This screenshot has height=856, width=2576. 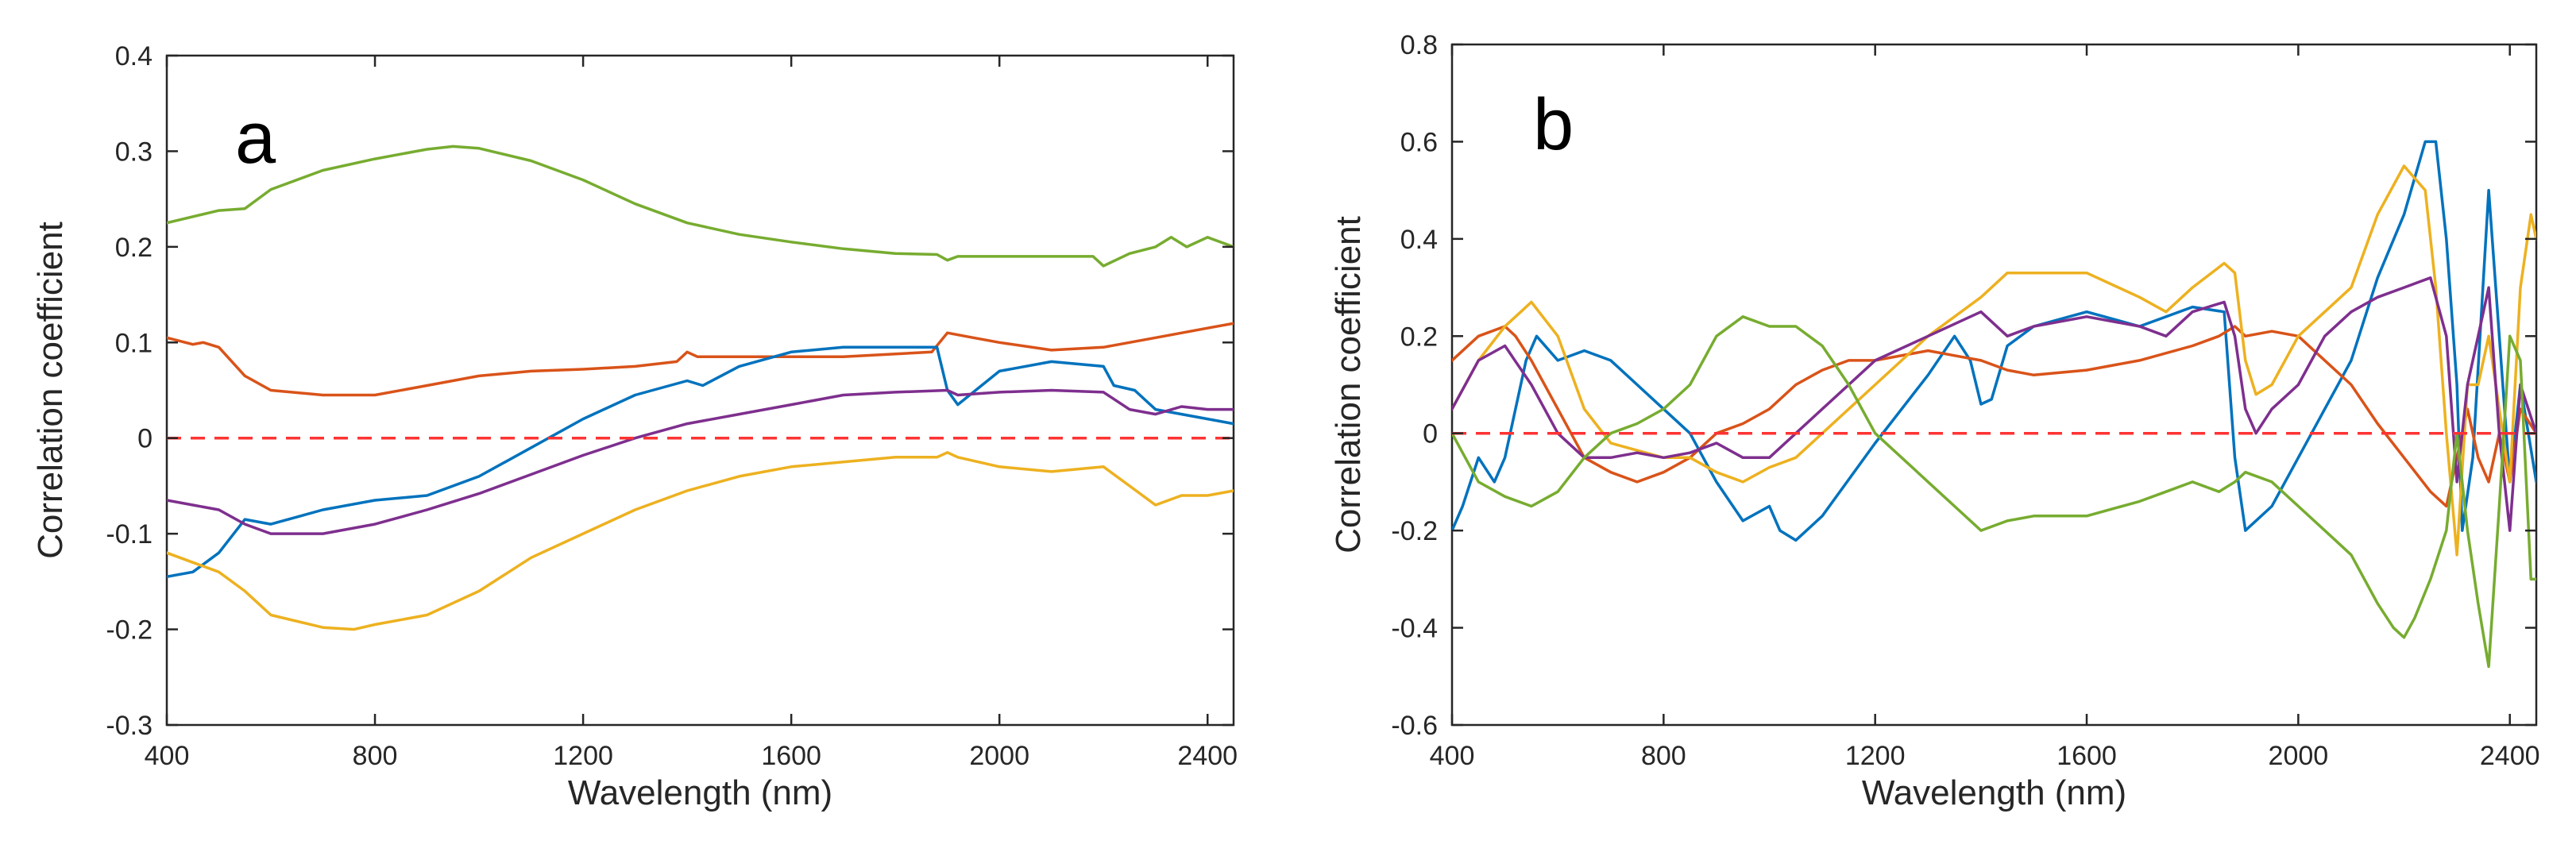 I want to click on panel-label: a, so click(x=255, y=138).